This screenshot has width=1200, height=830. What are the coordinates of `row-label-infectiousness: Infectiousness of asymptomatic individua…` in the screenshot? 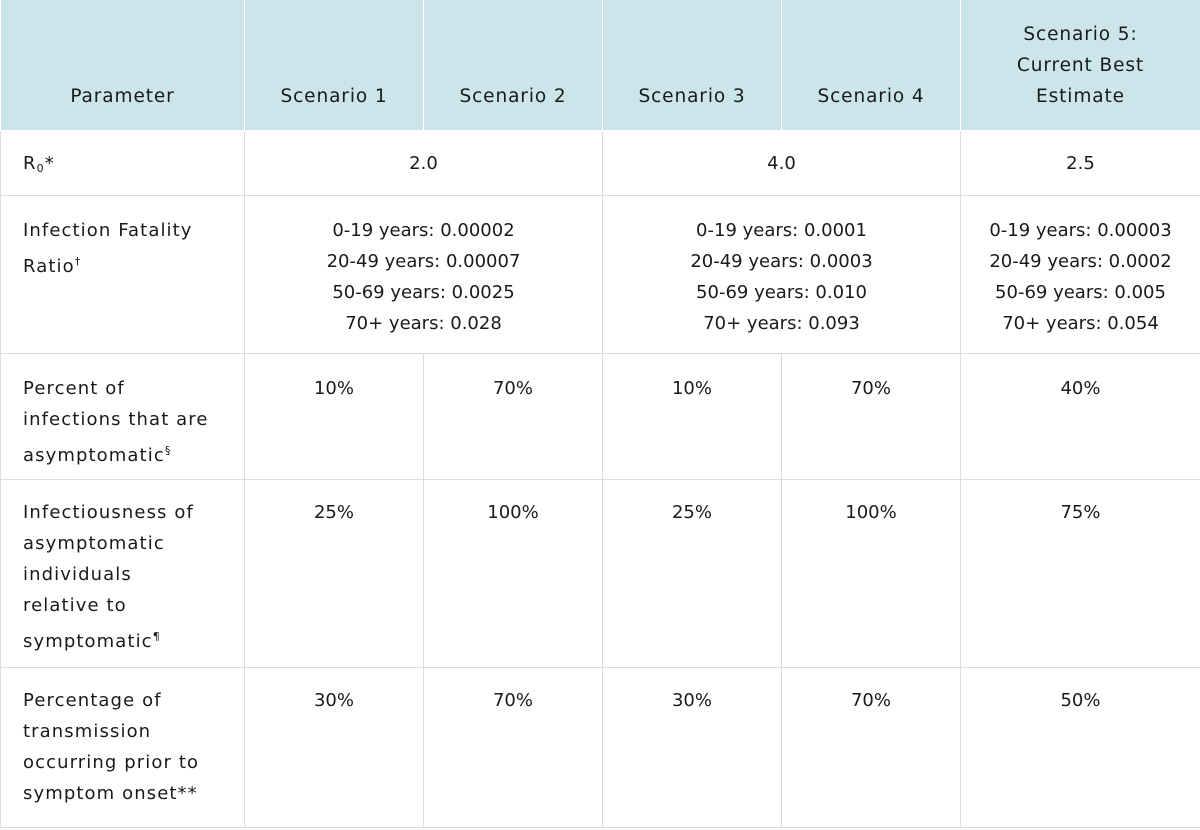 It's located at (122, 573).